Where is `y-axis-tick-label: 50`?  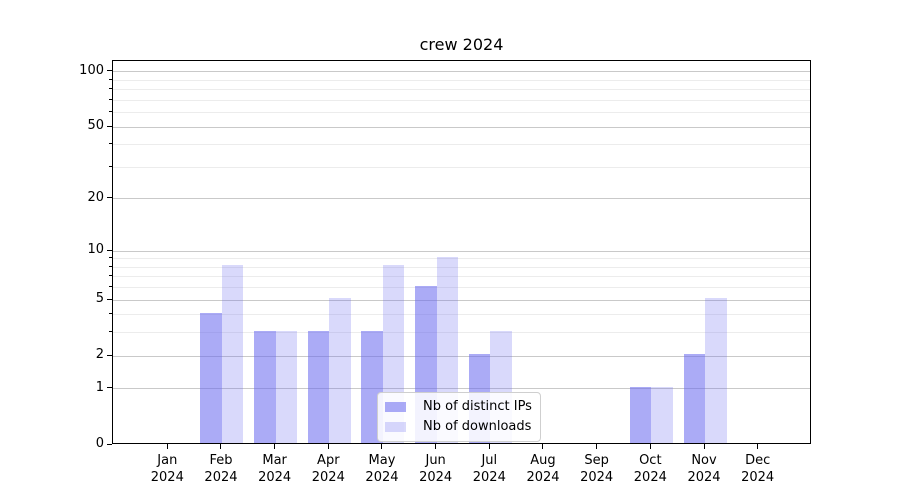
y-axis-tick-label: 50 is located at coordinates (95, 126).